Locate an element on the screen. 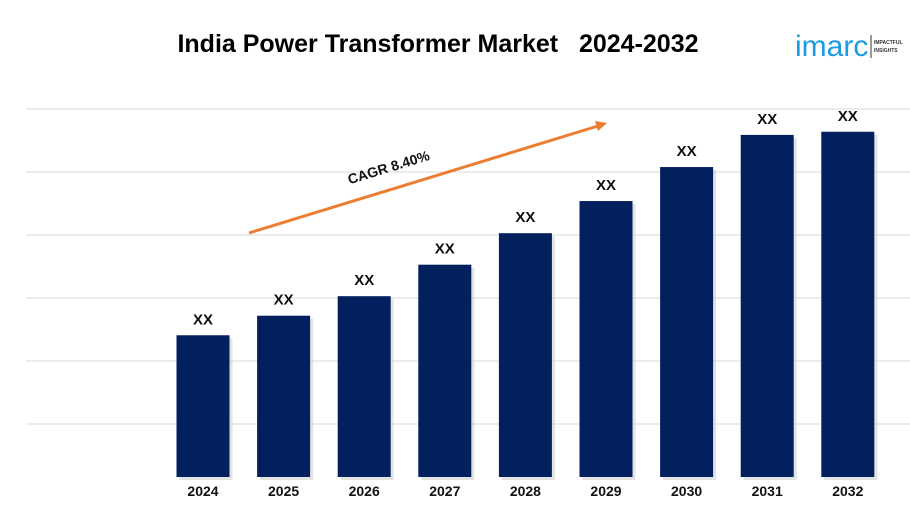 Image resolution: width=910 pixels, height=507 pixels. x-tick-label: 2029 is located at coordinates (605, 491).